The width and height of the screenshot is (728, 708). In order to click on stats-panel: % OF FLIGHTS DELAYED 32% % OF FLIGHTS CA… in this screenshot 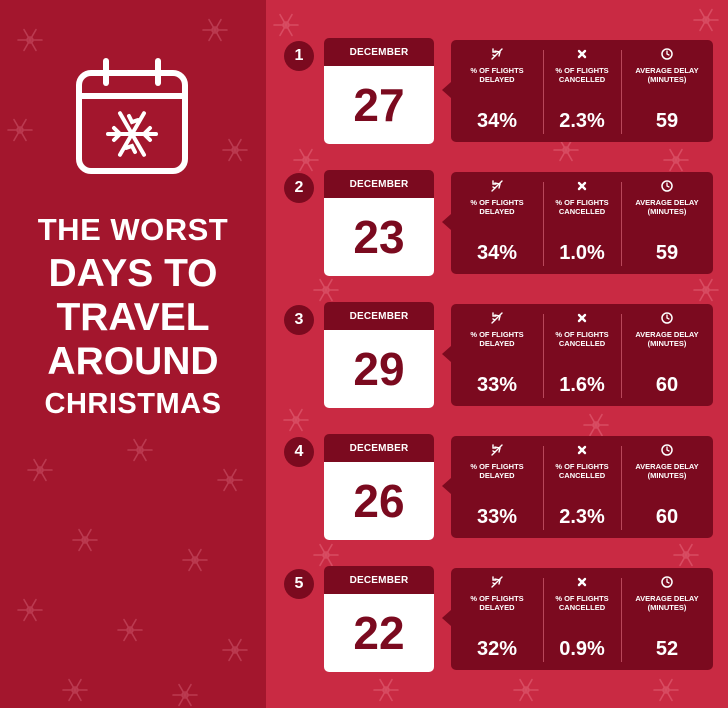, I will do `click(582, 619)`.